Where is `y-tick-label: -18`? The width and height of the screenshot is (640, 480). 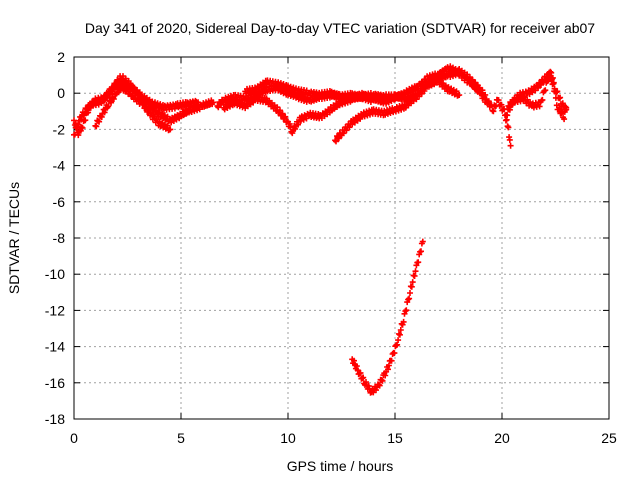
y-tick-label: -18 is located at coordinates (55, 419).